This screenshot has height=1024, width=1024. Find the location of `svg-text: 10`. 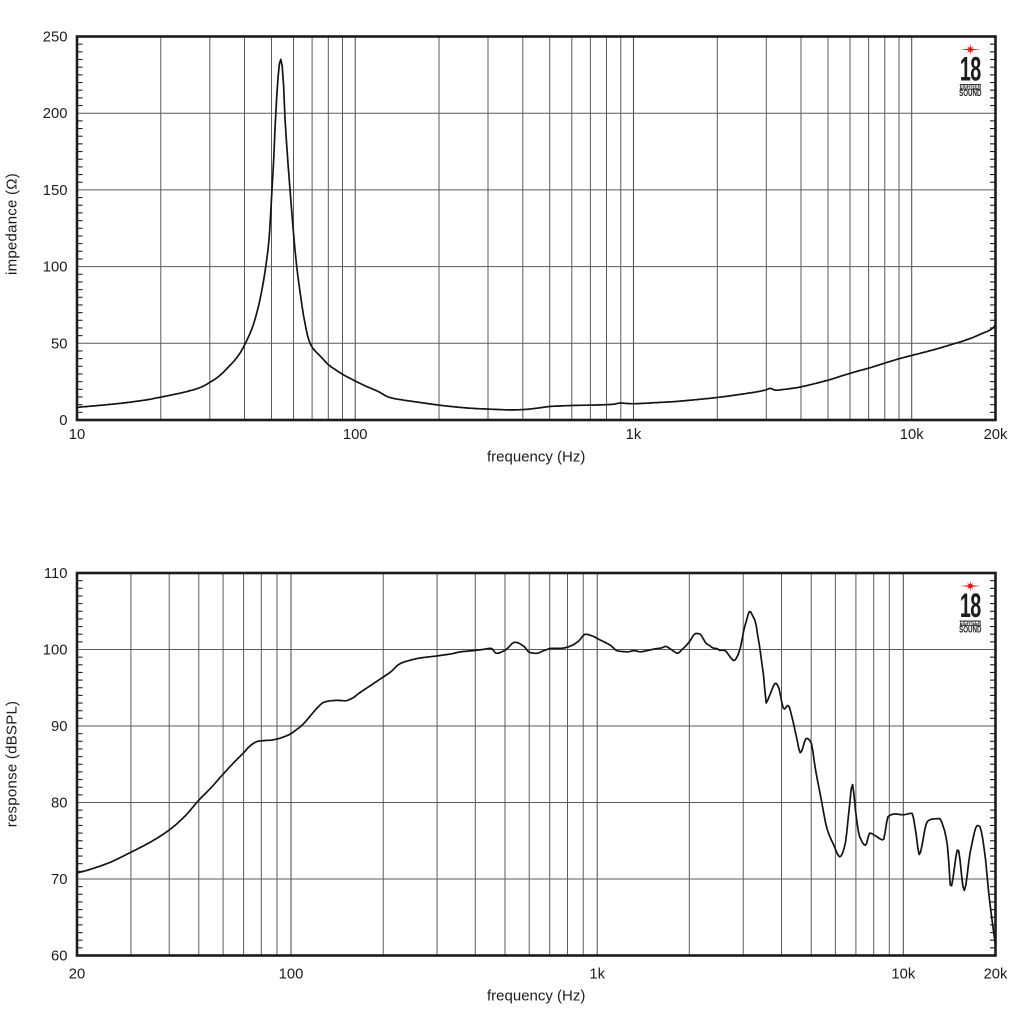

svg-text: 10 is located at coordinates (77, 435).